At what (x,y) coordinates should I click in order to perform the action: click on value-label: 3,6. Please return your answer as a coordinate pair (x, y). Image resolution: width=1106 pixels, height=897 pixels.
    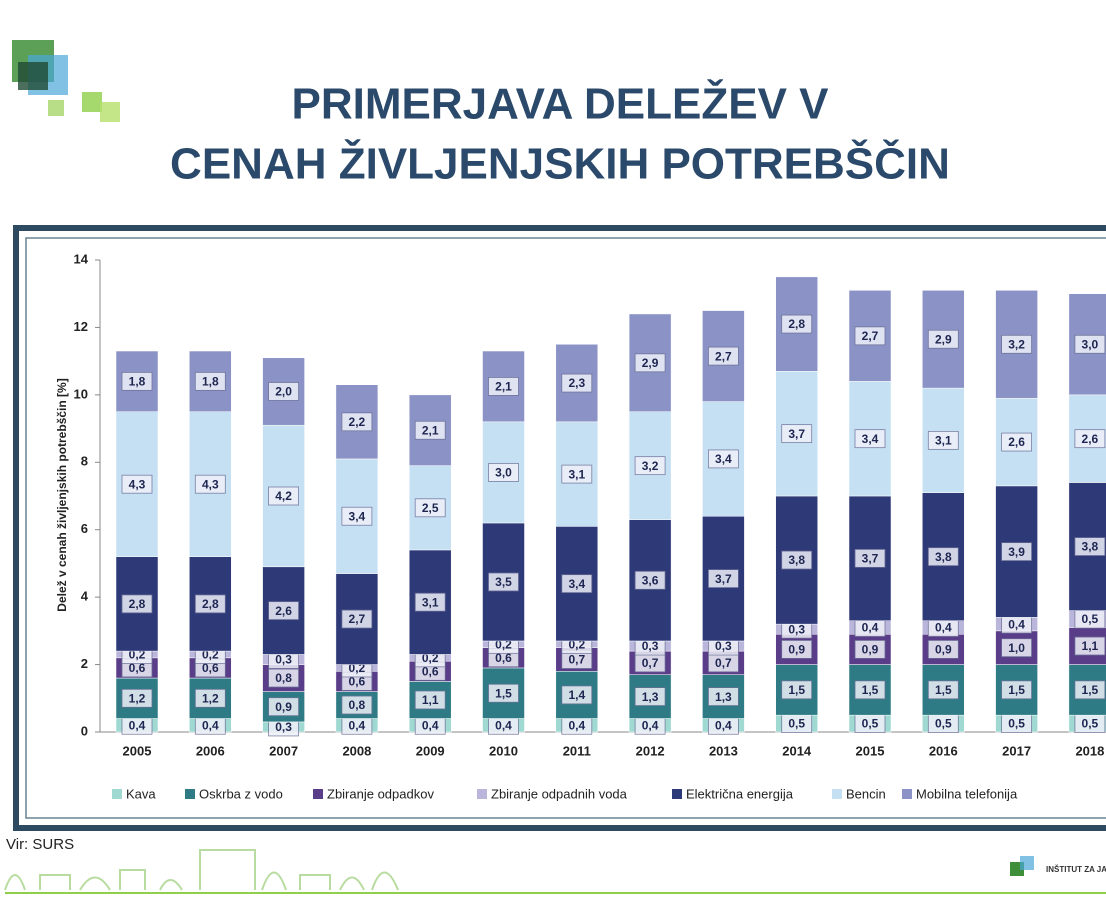
    Looking at the image, I should click on (650, 580).